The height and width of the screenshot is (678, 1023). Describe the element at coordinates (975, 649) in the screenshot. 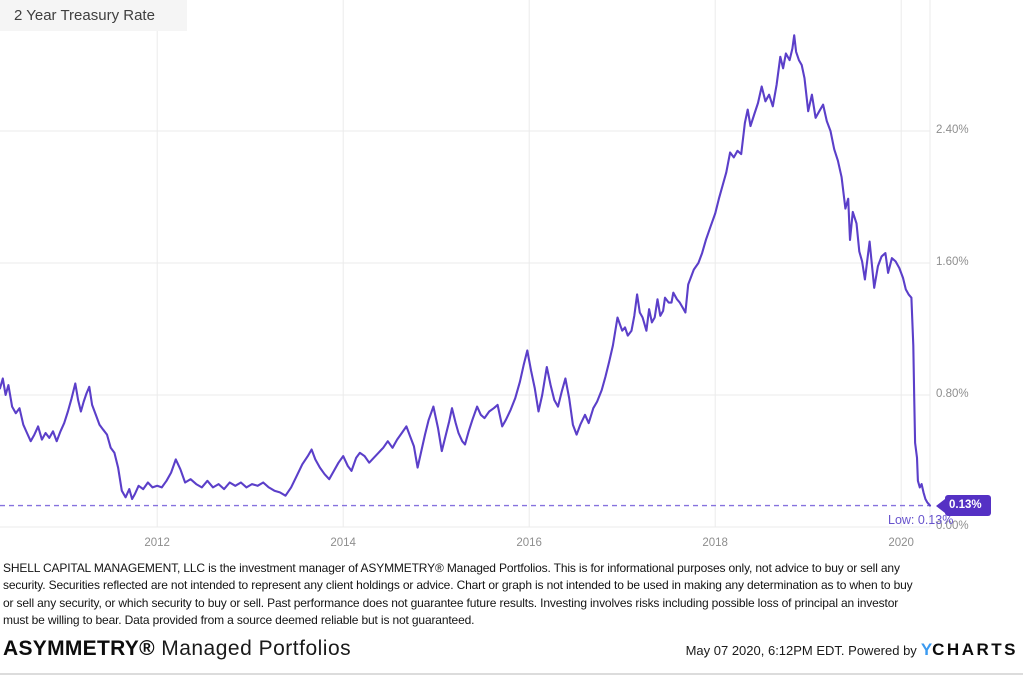

I see `ycharts-logo-text: CHARTS` at that location.